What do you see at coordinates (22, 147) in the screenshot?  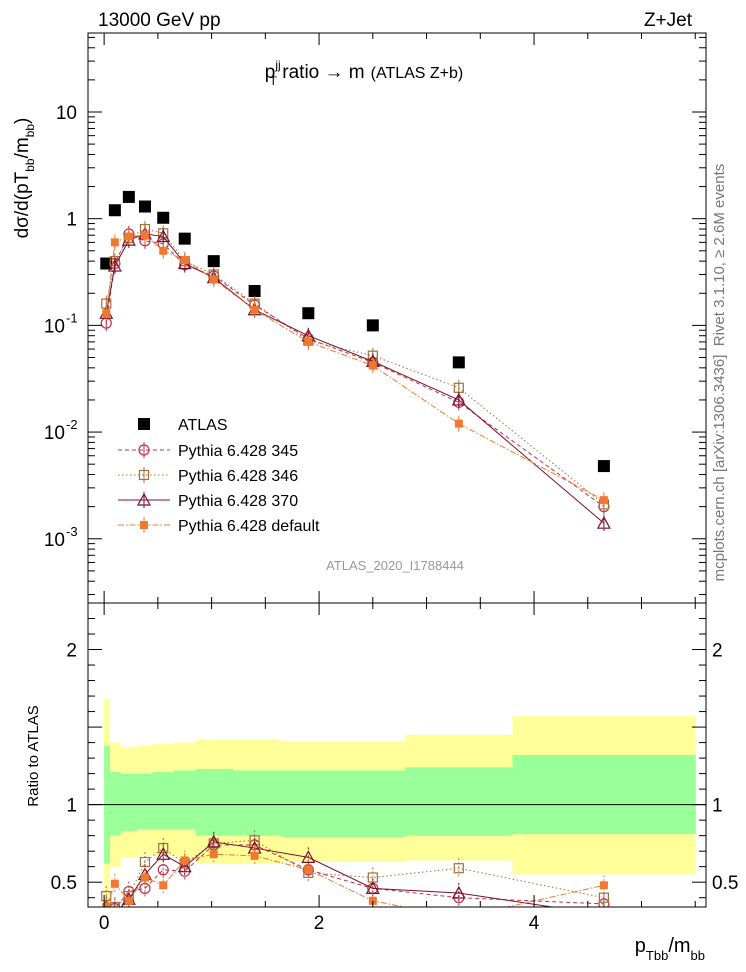 I see `ylabel-mid: /m` at bounding box center [22, 147].